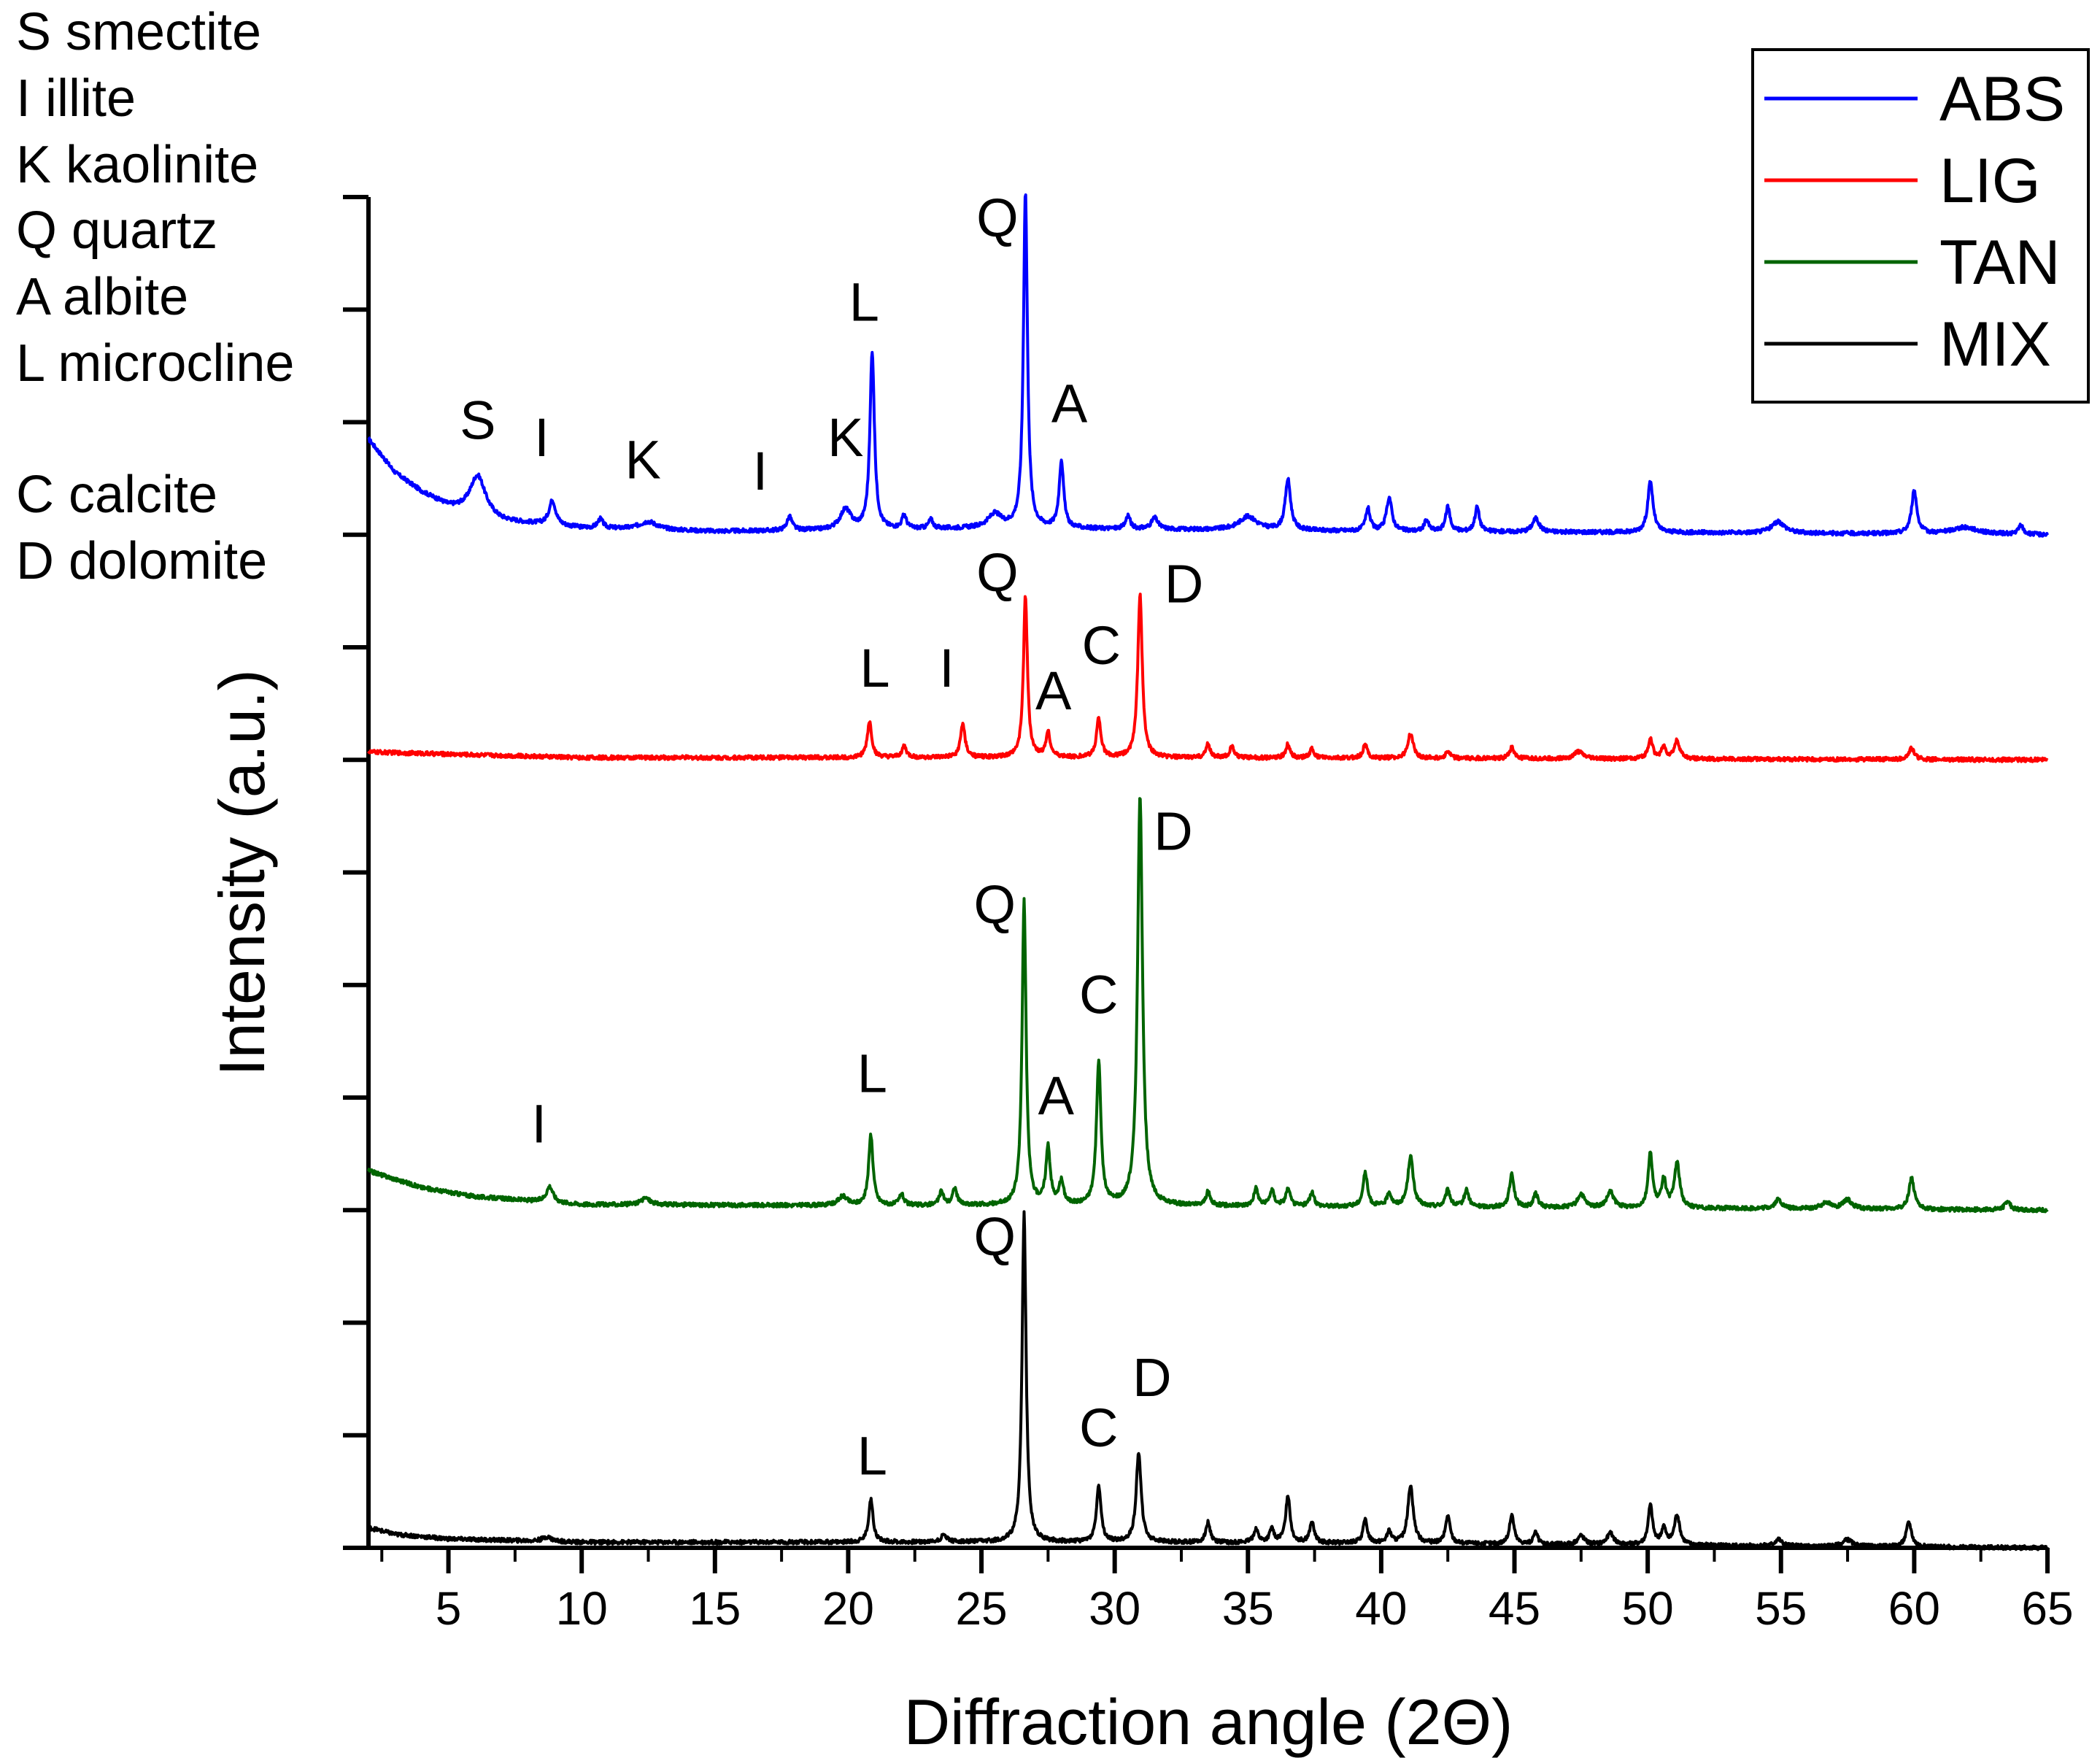 Image resolution: width=2100 pixels, height=1758 pixels. Describe the element at coordinates (1208, 1722) in the screenshot. I see `x-axis-title: Diffraction angle (2Θ)` at that location.